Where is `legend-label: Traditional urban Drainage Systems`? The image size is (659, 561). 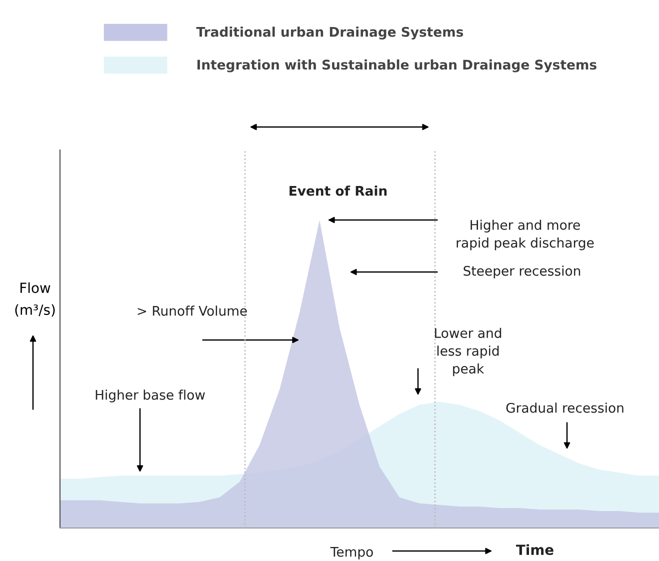
legend-label: Traditional urban Drainage Systems is located at coordinates (330, 33).